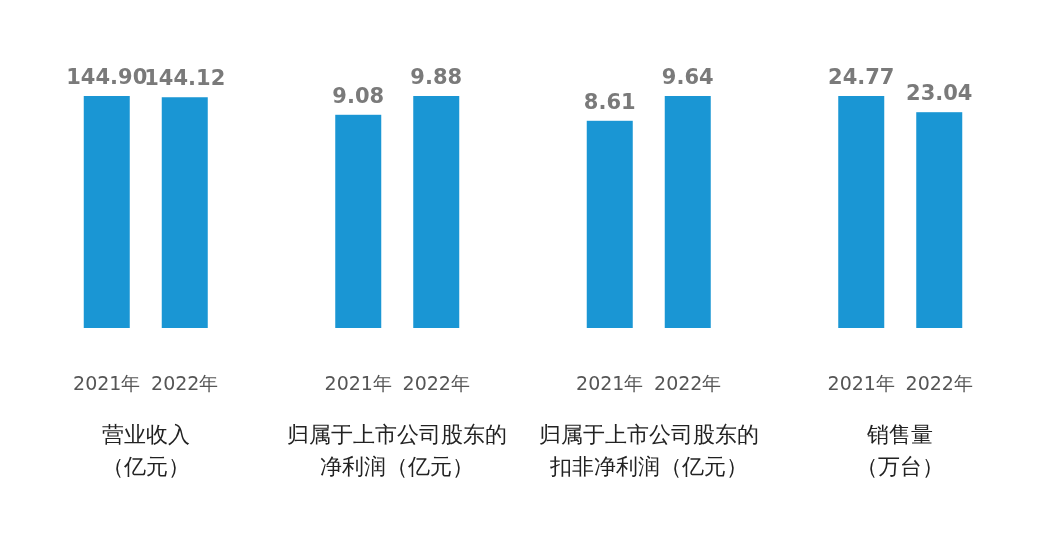  Describe the element at coordinates (145, 450) in the screenshot. I see `x-axis-title: 营业收入（亿元）` at that location.